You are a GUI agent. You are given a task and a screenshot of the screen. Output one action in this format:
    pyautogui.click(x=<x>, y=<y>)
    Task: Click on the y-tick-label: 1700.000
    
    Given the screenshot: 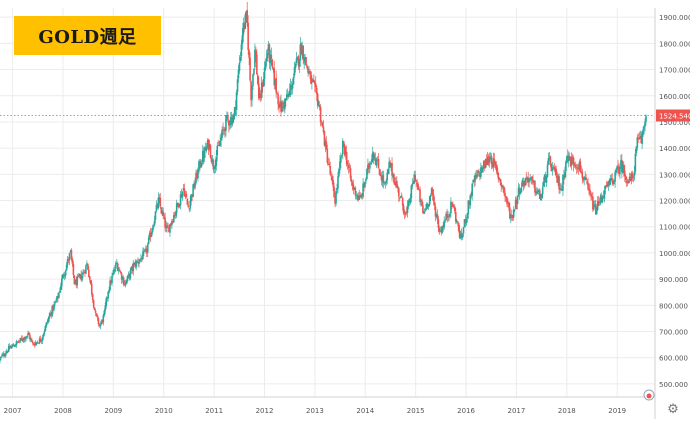 What is the action you would take?
    pyautogui.click(x=674, y=71)
    